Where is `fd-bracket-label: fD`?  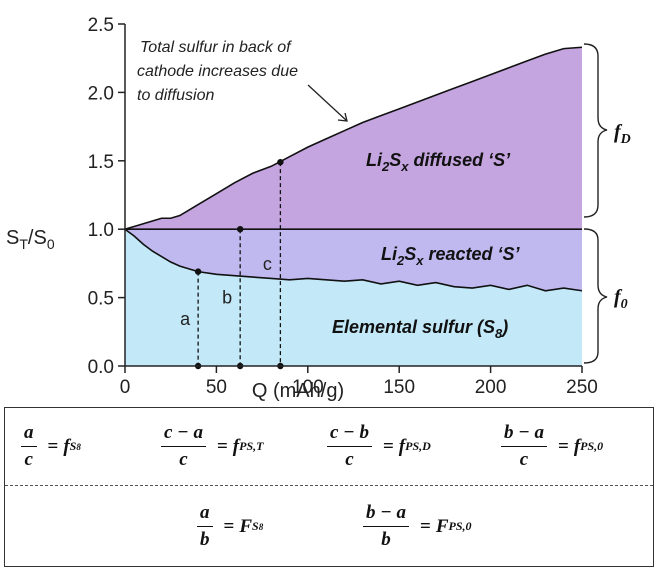 fd-bracket-label: fD is located at coordinates (622, 134).